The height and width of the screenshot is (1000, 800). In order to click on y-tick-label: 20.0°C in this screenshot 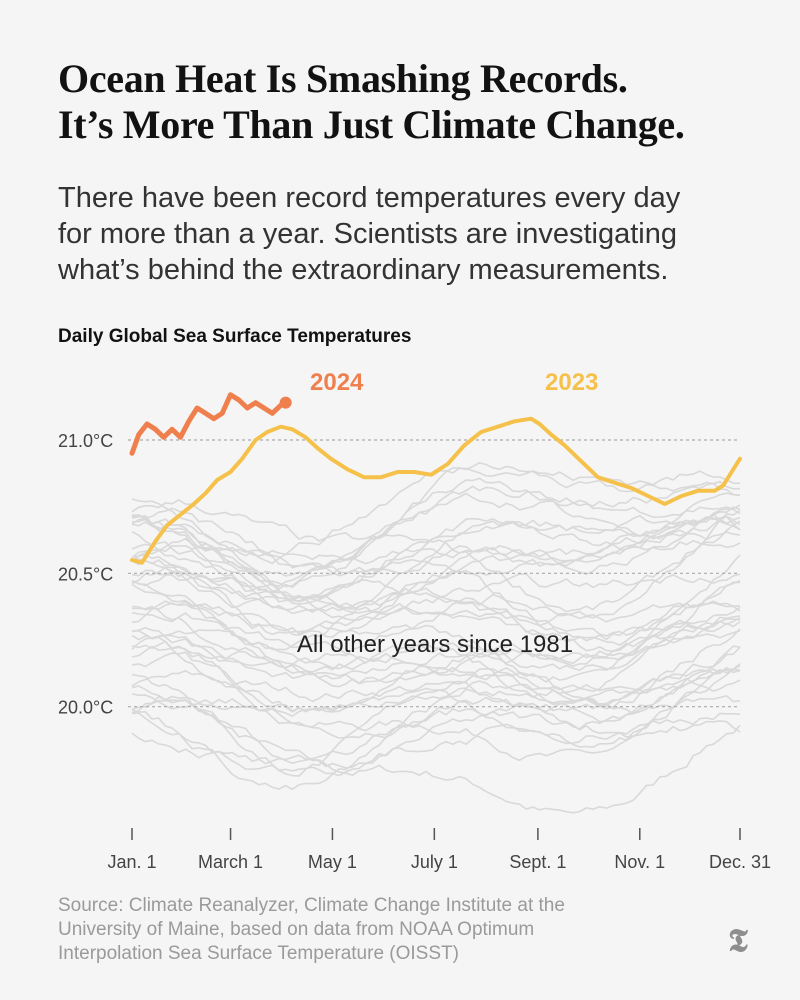, I will do `click(85, 708)`.